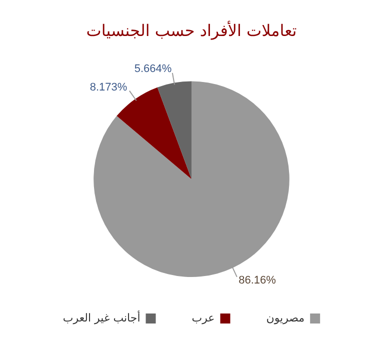  I want to click on chart-title: تعاملات الأفراد حسب الجنسيات, so click(191, 30).